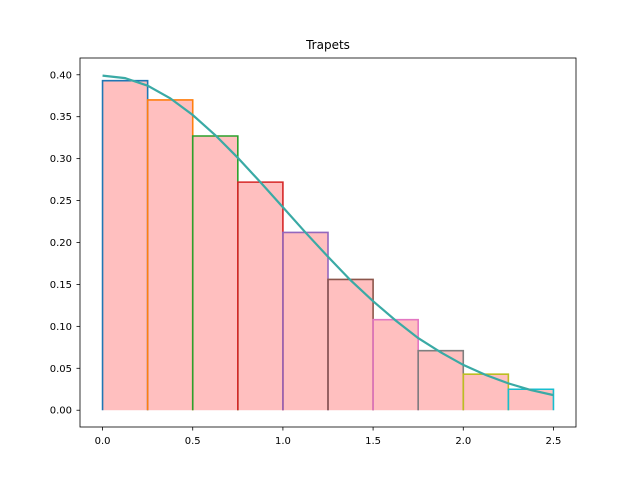 Image resolution: width=640 pixels, height=480 pixels. I want to click on y-axis: 0.00 0.05 0.10 0.15 0.20 0.25 0.30 0.35 0.40, so click(65, 243).